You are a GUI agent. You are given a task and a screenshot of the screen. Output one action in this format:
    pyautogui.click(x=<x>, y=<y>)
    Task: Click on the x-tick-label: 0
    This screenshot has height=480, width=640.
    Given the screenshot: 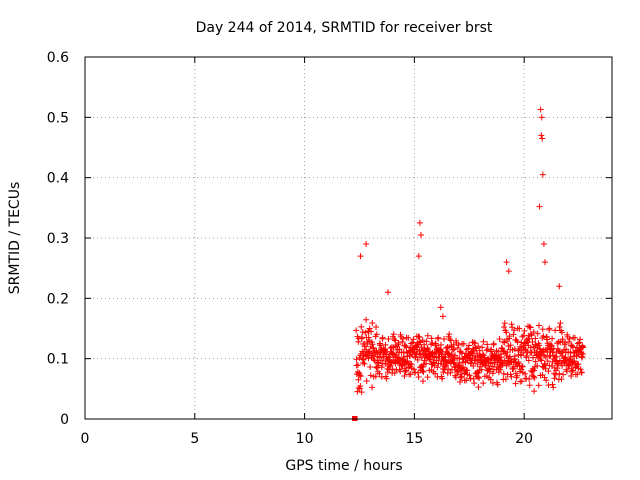 What is the action you would take?
    pyautogui.click(x=85, y=439)
    